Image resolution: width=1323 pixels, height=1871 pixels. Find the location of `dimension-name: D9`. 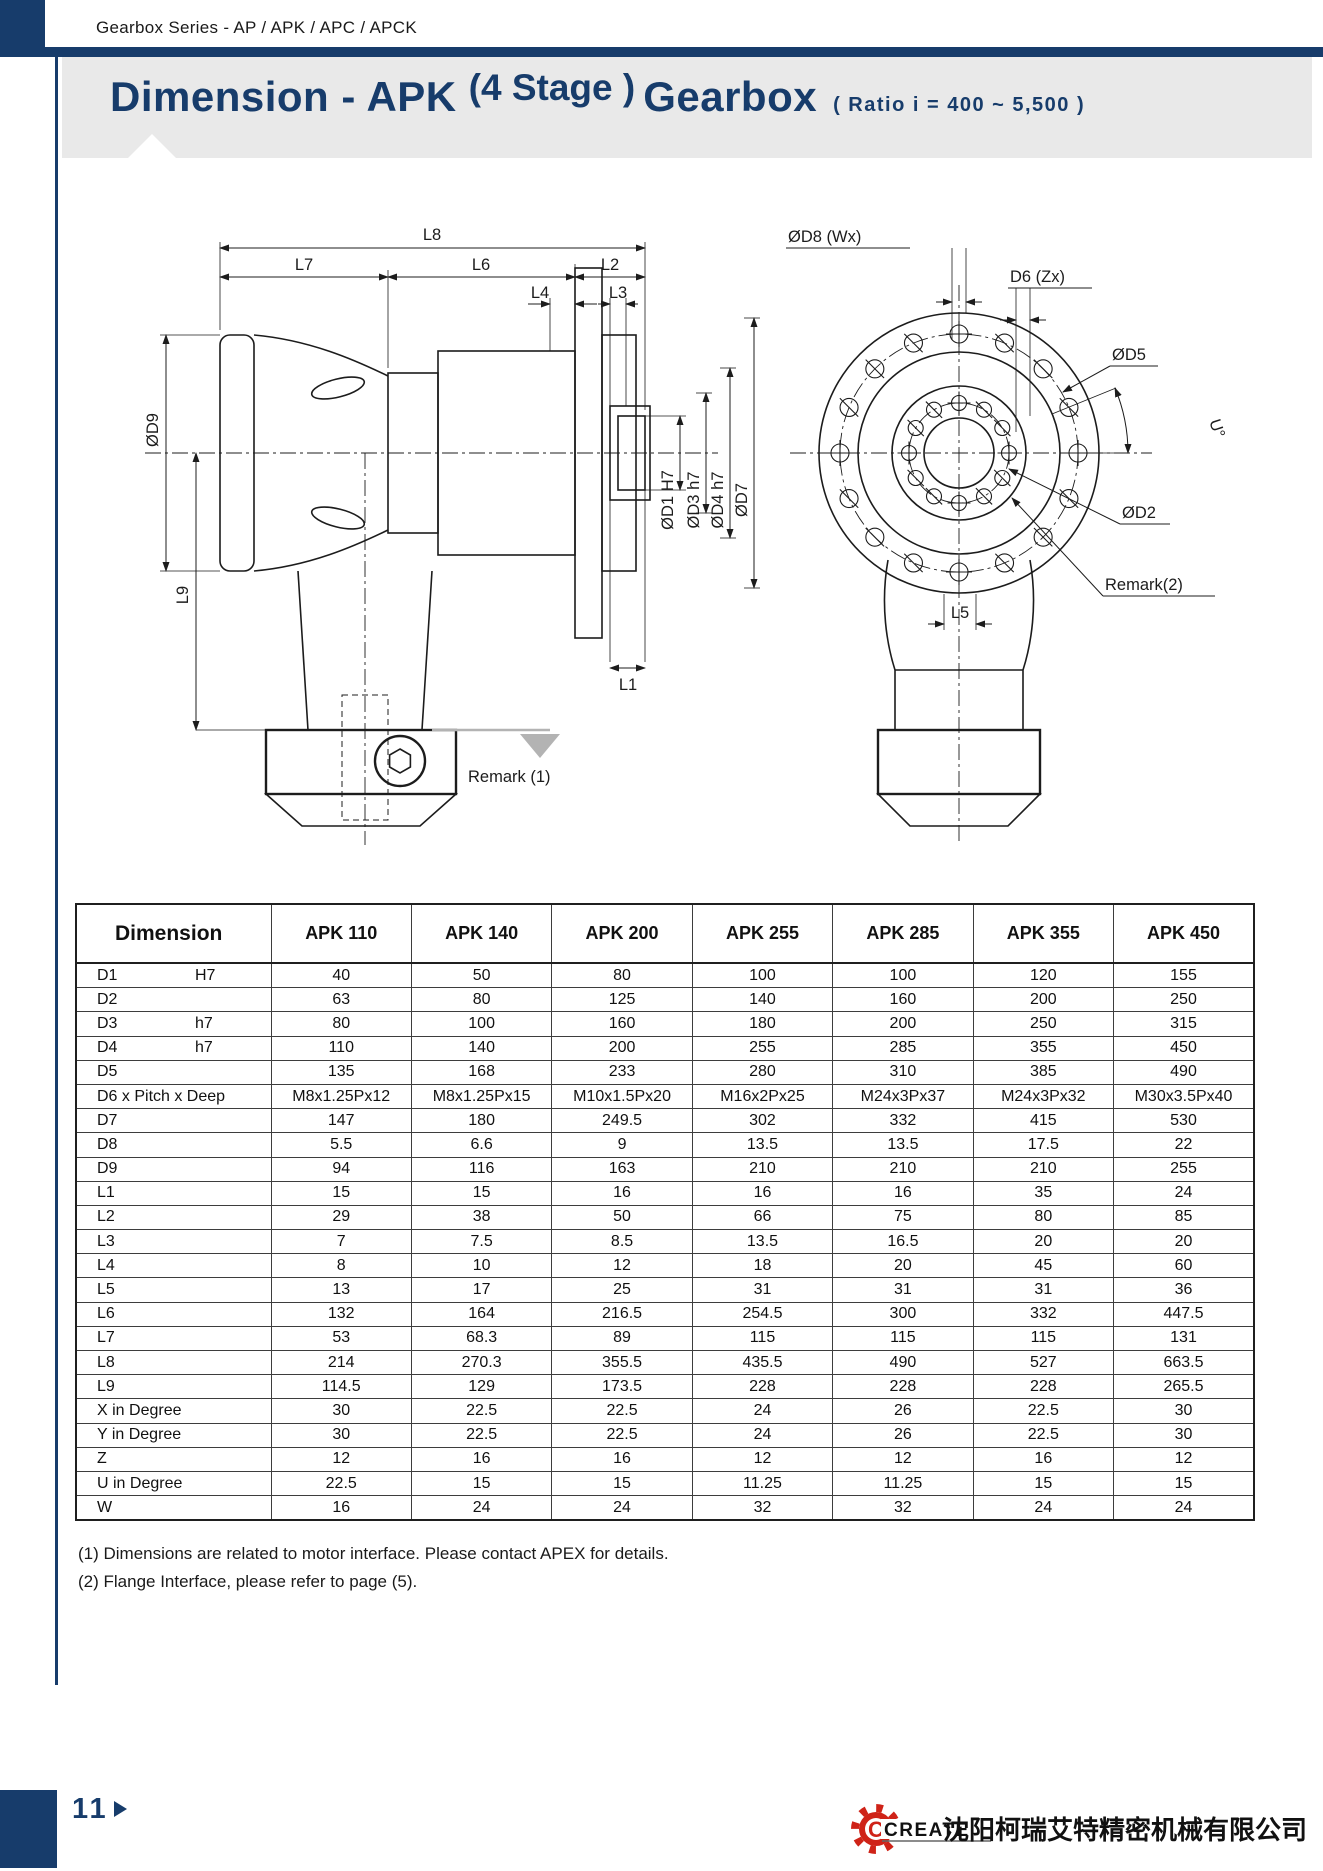

dimension-name: D9 is located at coordinates (107, 1169).